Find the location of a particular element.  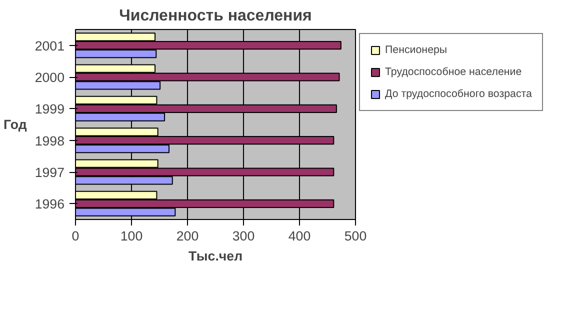

y-tick-label: 1996 is located at coordinates (49, 204).